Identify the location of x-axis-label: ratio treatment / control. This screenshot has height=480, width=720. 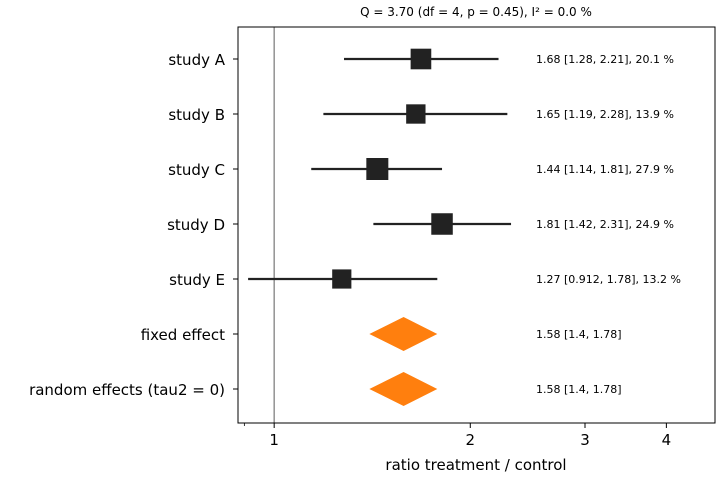
(475, 465).